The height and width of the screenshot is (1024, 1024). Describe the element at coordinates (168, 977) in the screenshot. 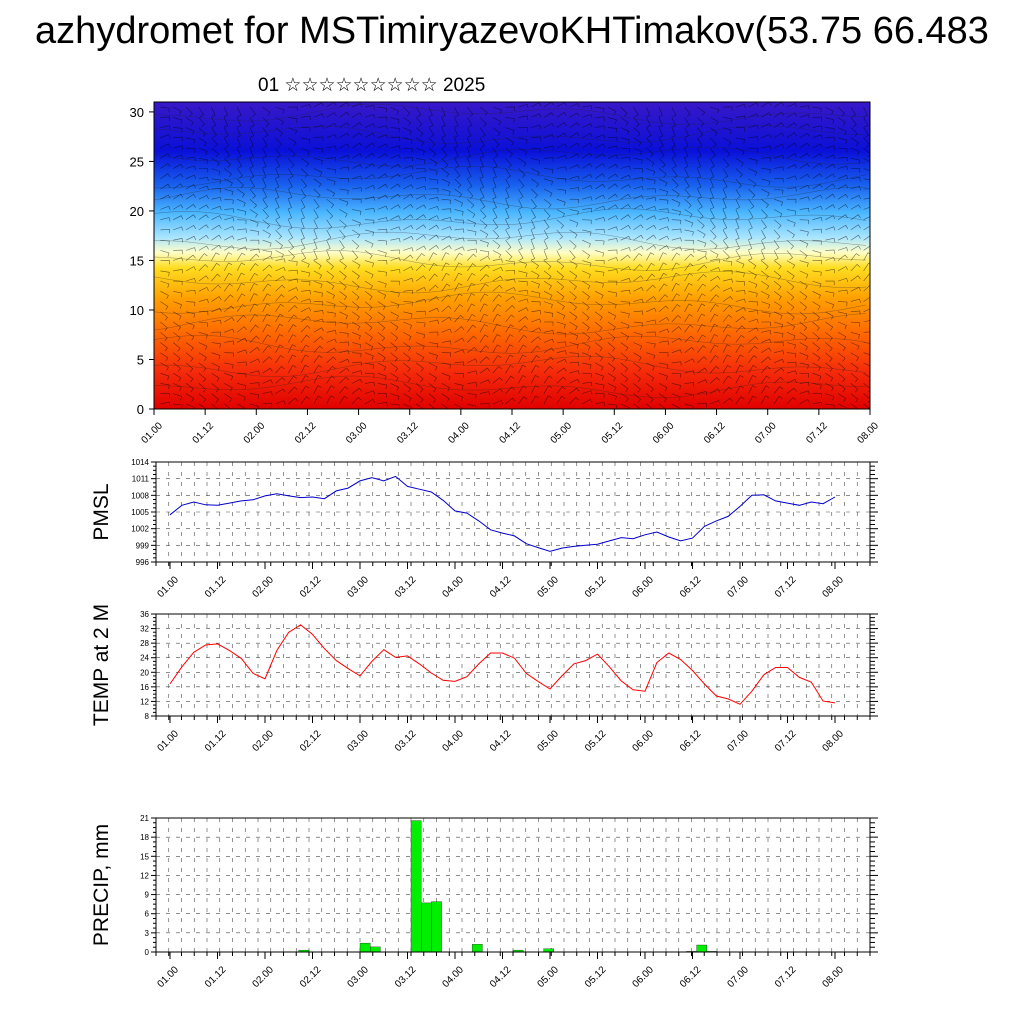

I see `x-tick-label: 01.00` at that location.